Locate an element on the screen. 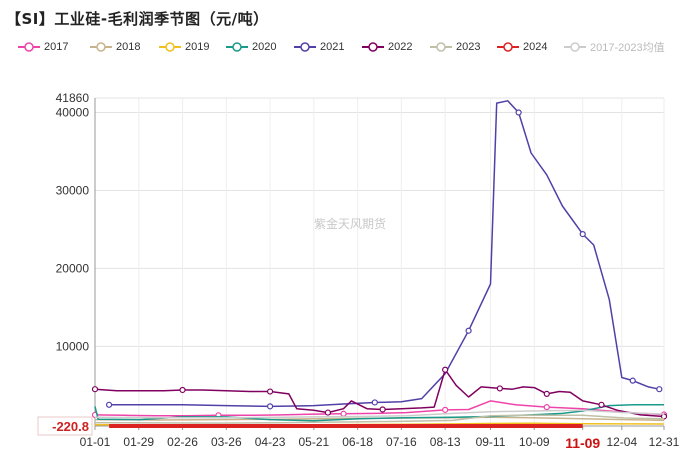 This screenshot has width=700, height=455. y-min-label-text: -220.8 is located at coordinates (70, 426).